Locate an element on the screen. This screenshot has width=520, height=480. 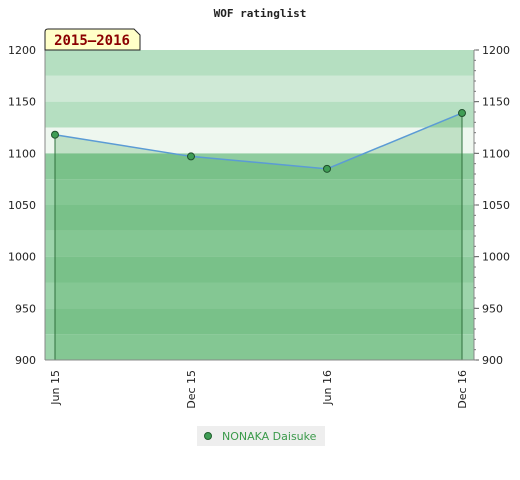
y-axis-right: 900 950 1000 1050 1100 1150 1200 is located at coordinates (491, 205).